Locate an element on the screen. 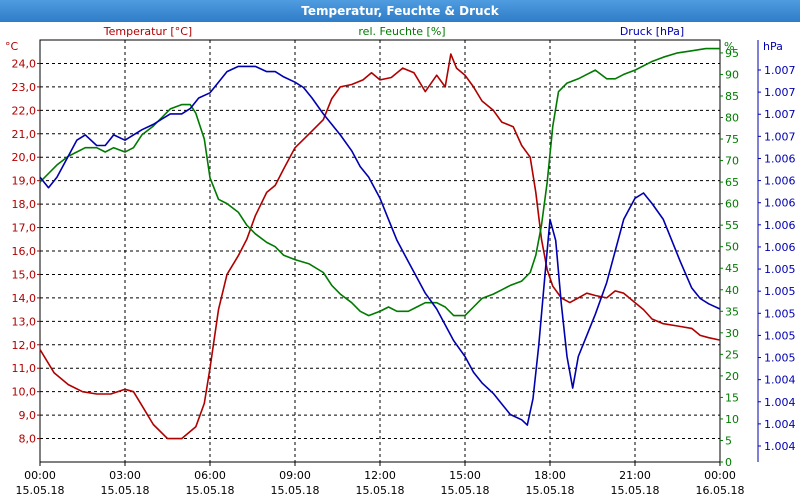  temperature-tick-label: 24,0 is located at coordinates (24, 63).